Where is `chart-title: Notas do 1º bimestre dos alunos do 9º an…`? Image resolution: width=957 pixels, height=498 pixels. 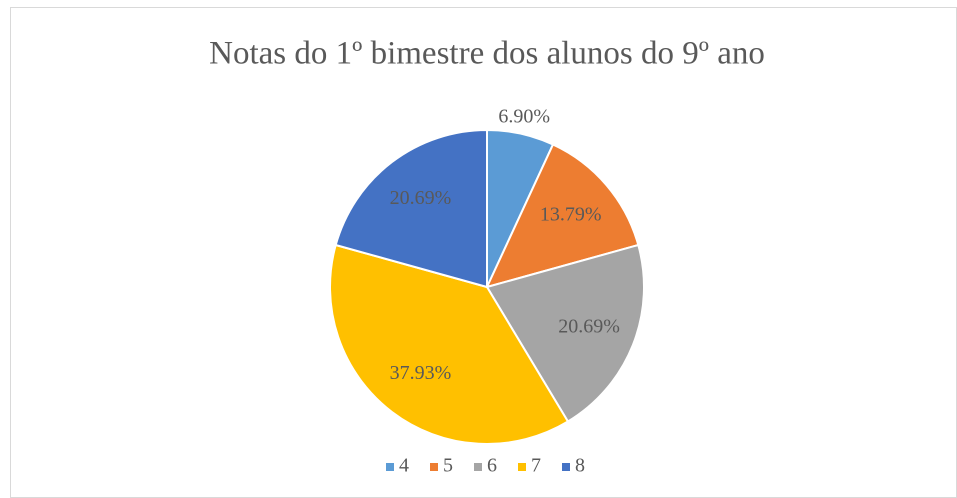 chart-title: Notas do 1º bimestre dos alunos do 9º an… is located at coordinates (487, 54).